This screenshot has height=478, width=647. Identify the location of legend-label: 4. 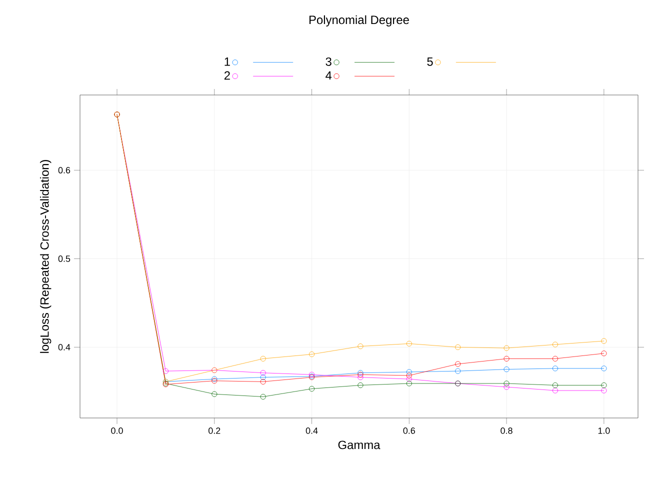
(329, 75).